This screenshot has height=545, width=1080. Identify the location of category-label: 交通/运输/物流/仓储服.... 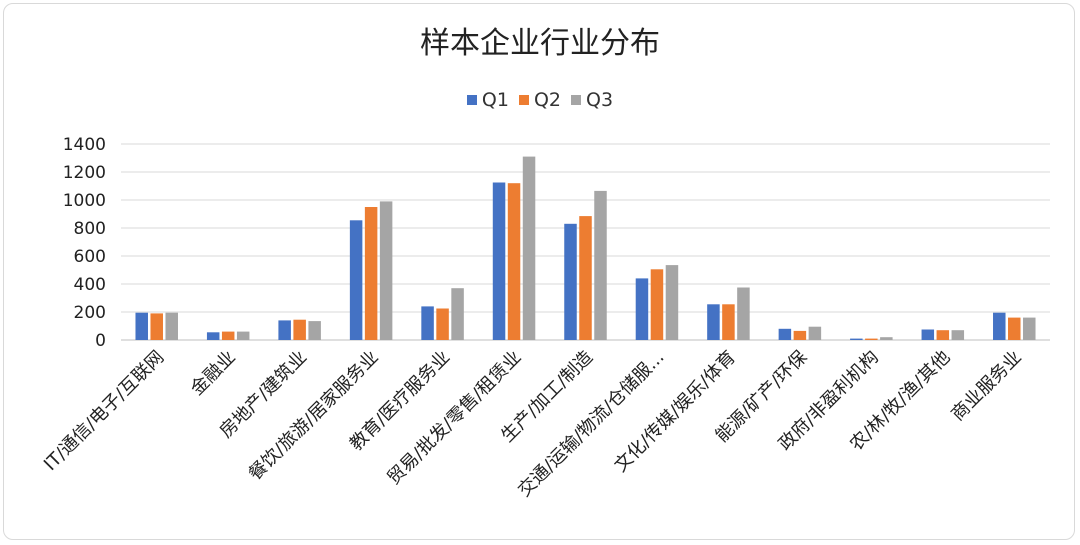
(591, 424).